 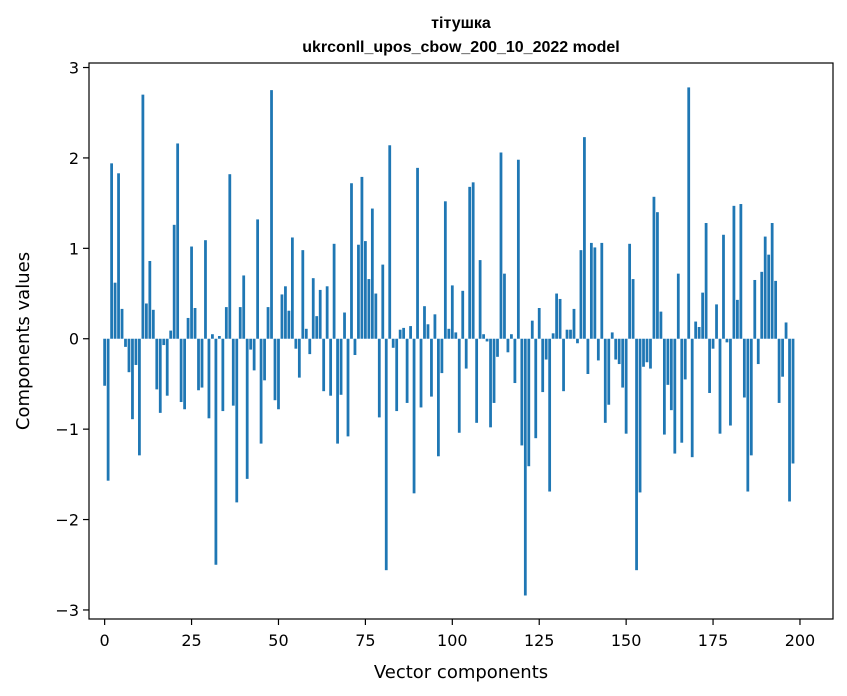 What do you see at coordinates (461, 23) in the screenshot?
I see `chart-title-line1: тітушка` at bounding box center [461, 23].